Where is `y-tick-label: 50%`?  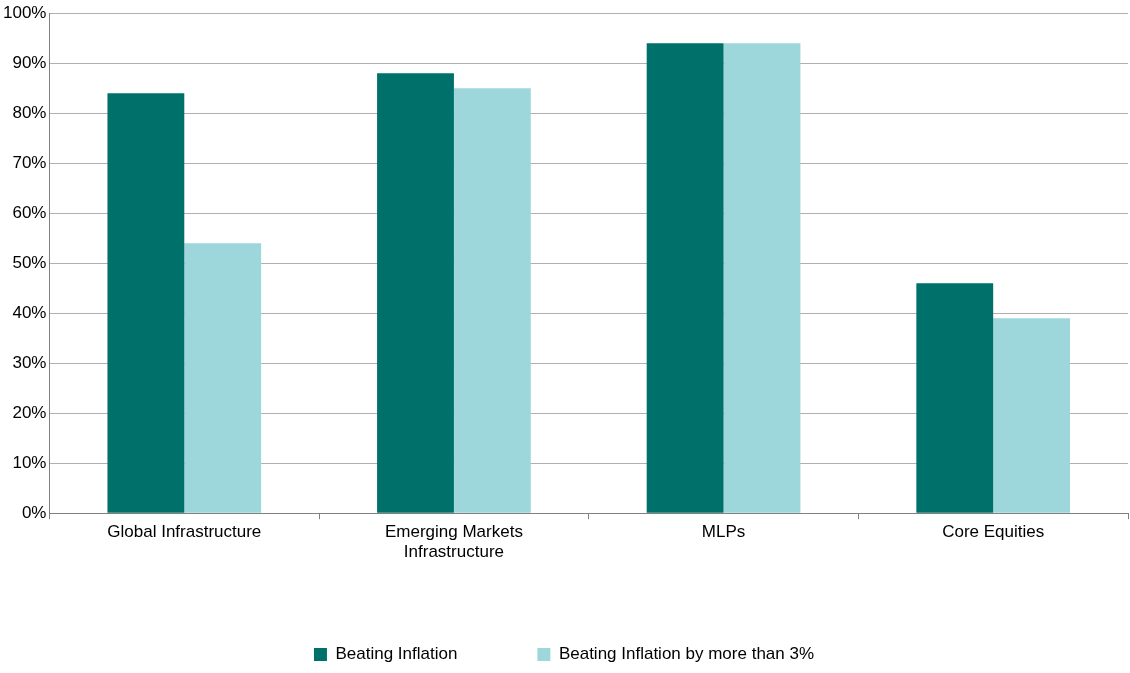 y-tick-label: 50% is located at coordinates (29, 262).